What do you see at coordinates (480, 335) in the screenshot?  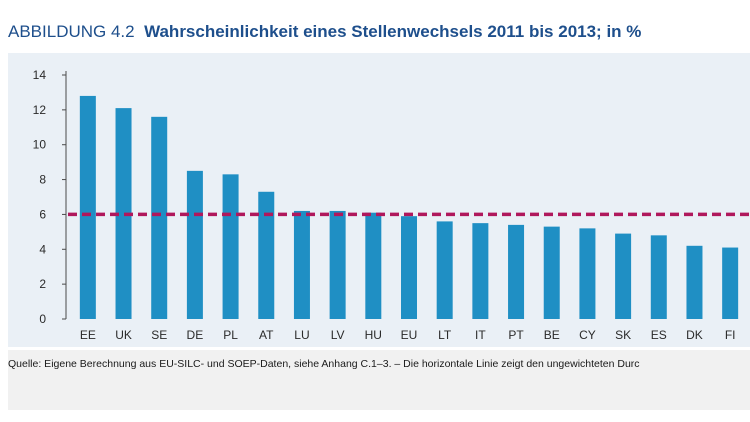 I see `x-tick-label-it: IT` at bounding box center [480, 335].